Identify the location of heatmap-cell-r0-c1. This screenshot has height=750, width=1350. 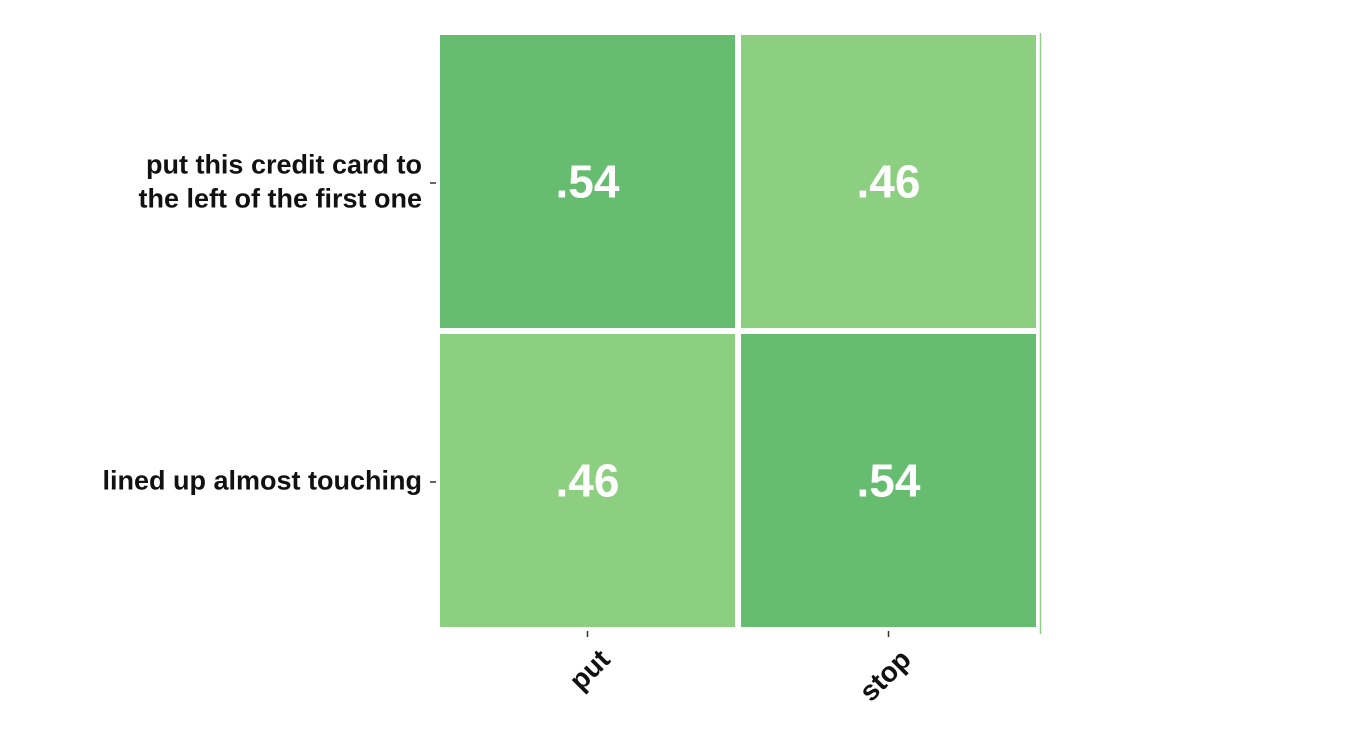
(888, 181).